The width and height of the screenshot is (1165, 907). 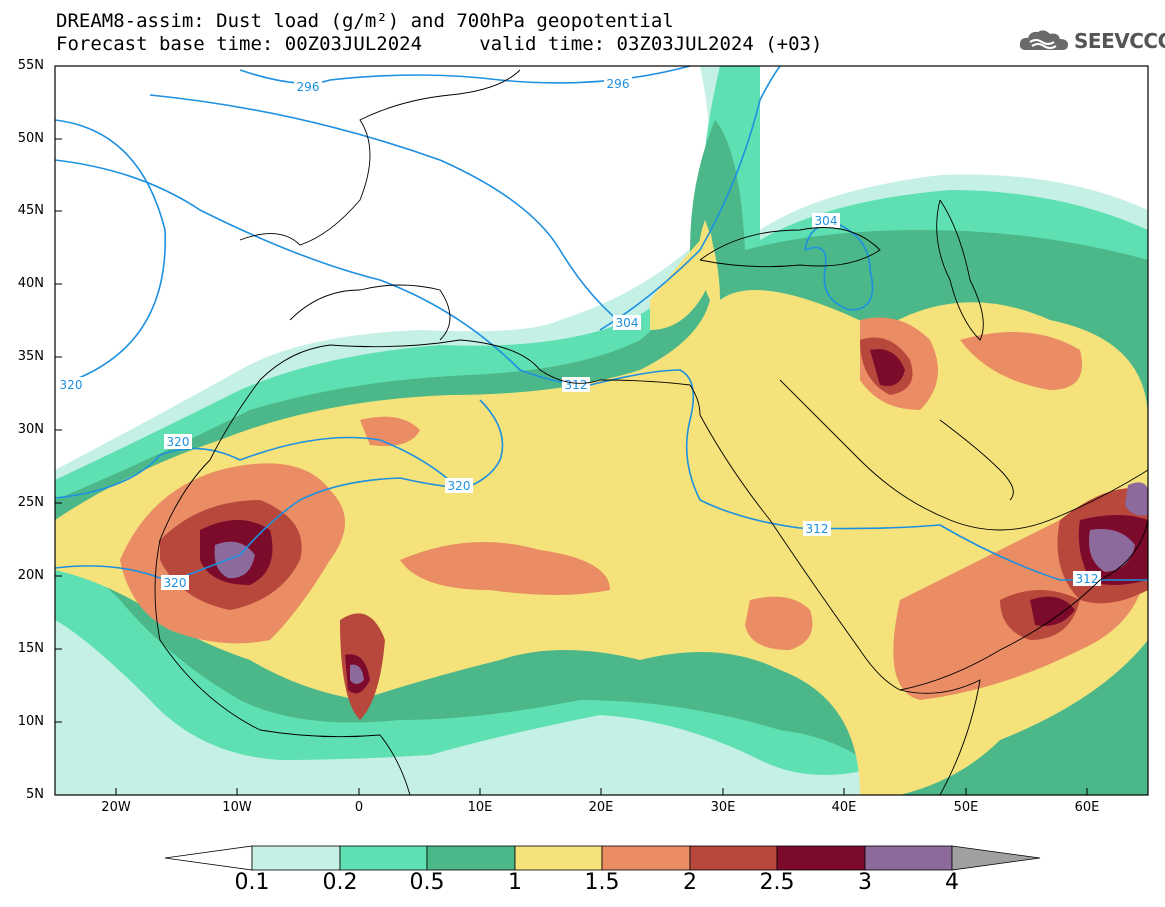 I want to click on lat-label: 10N, so click(x=30, y=721).